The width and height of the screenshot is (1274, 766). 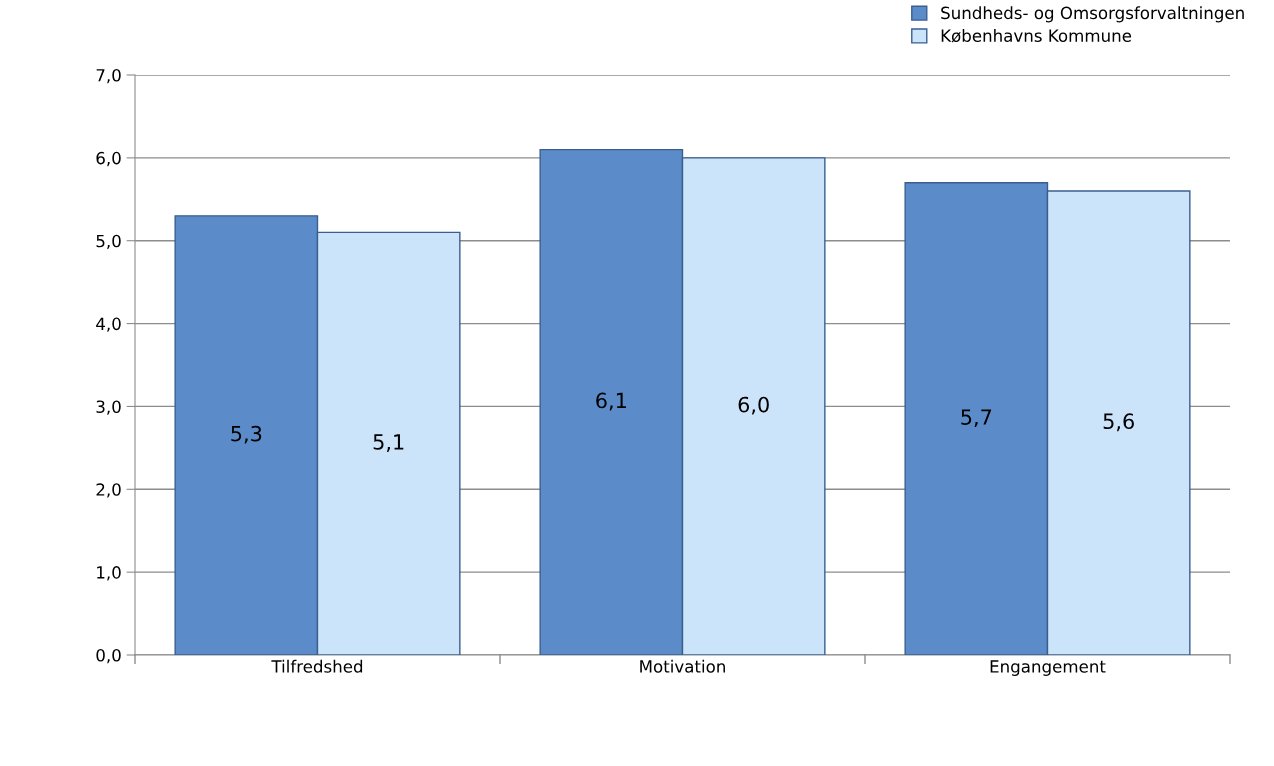 What do you see at coordinates (611, 401) in the screenshot?
I see `data-label: 6,1` at bounding box center [611, 401].